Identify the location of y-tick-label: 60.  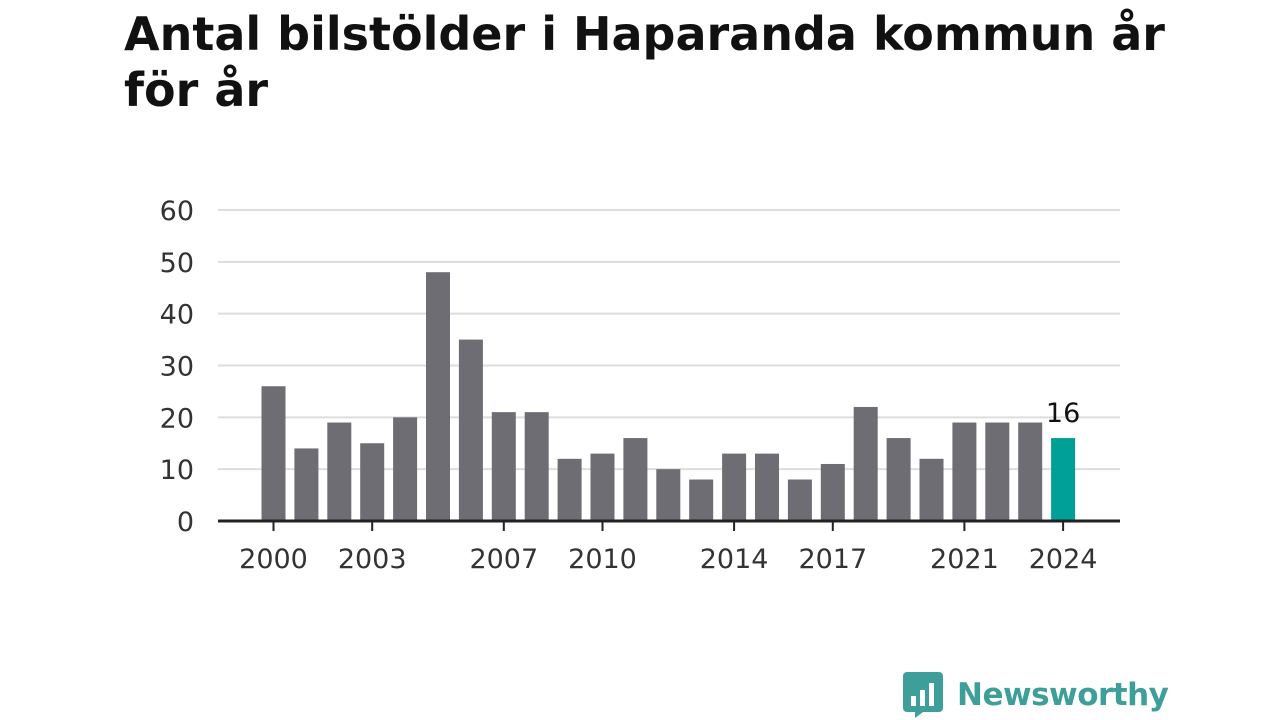
(177, 211).